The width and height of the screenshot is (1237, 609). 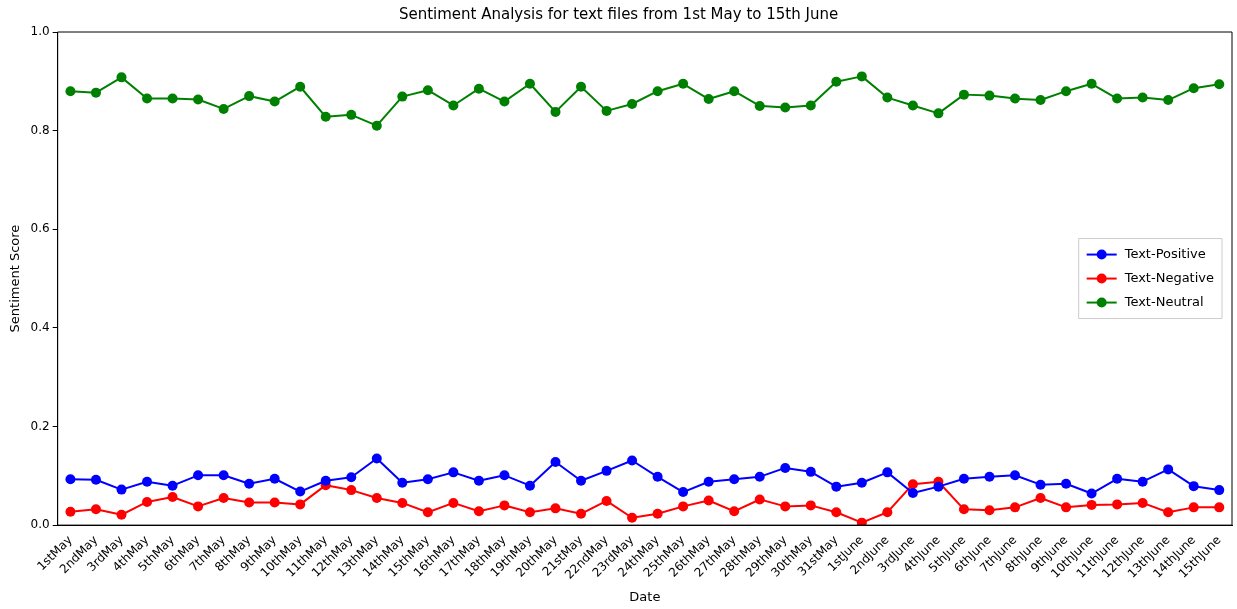 I want to click on y-tick-label: 0.4, so click(x=40, y=326).